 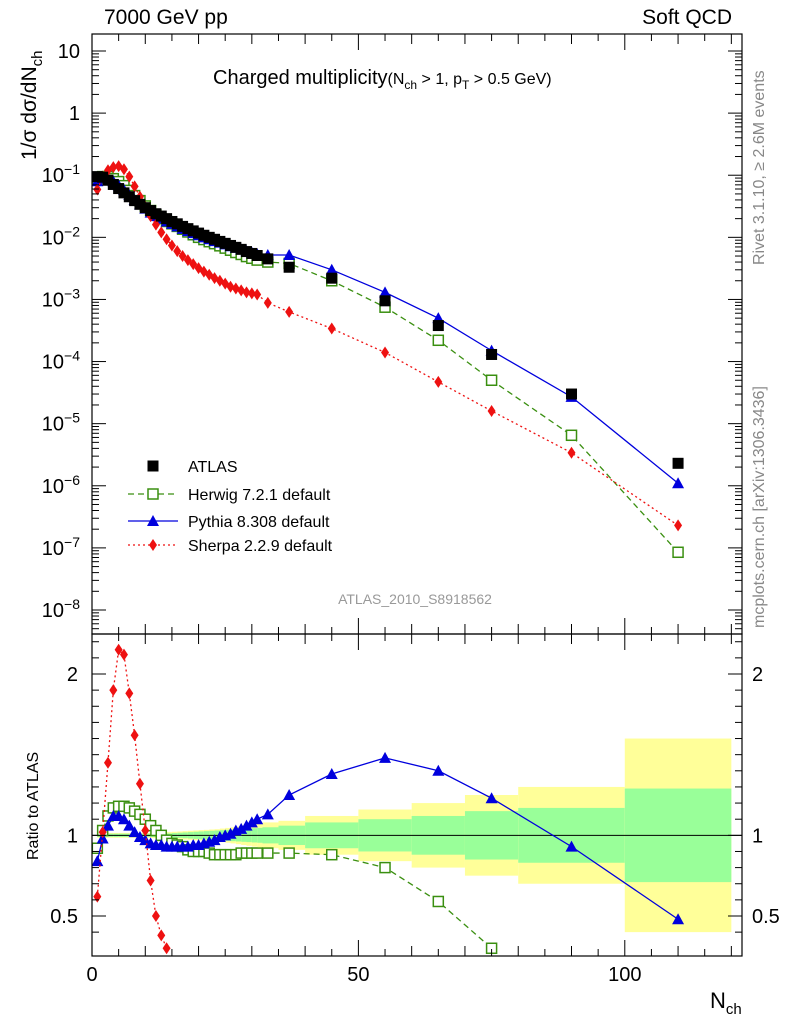 What do you see at coordinates (61, 423) in the screenshot?
I see `y-tick-label: 10⁻⁵` at bounding box center [61, 423].